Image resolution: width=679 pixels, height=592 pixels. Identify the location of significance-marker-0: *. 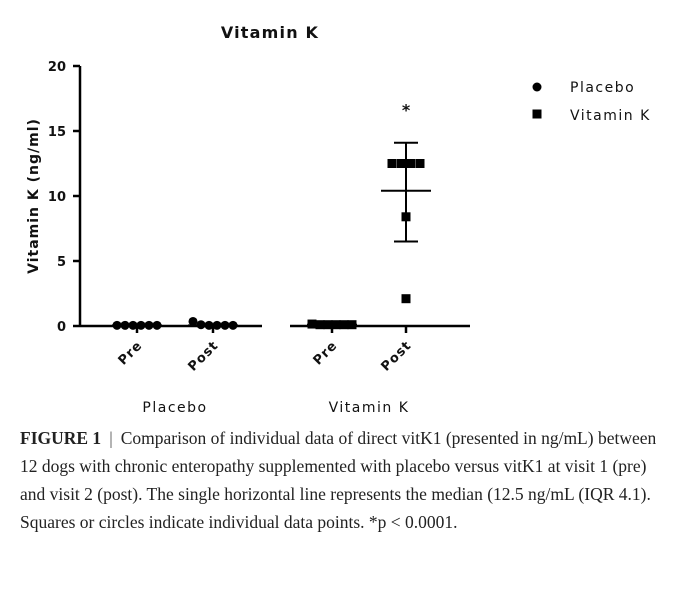
(406, 110).